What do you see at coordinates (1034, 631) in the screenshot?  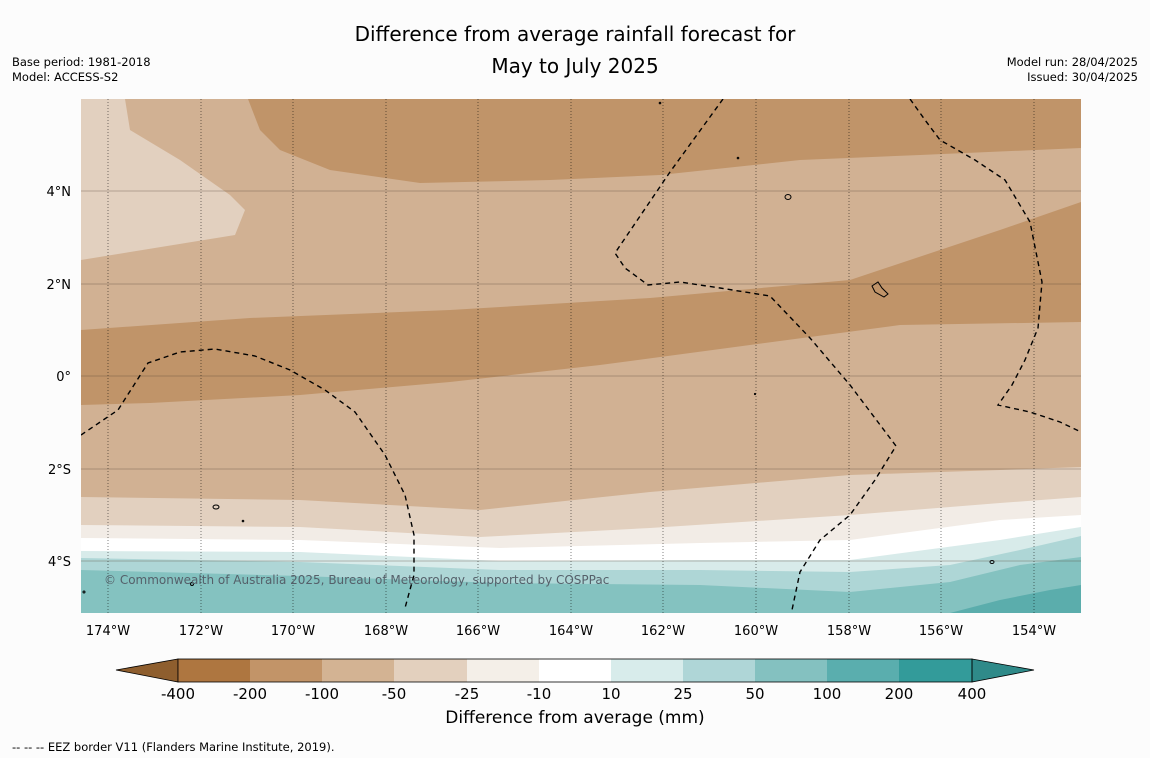 I see `lon-label: 154°W` at bounding box center [1034, 631].